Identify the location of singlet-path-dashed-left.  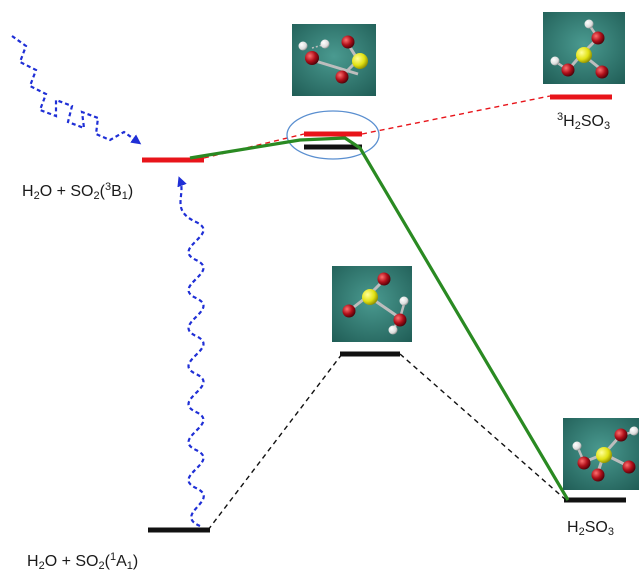
(275, 442).